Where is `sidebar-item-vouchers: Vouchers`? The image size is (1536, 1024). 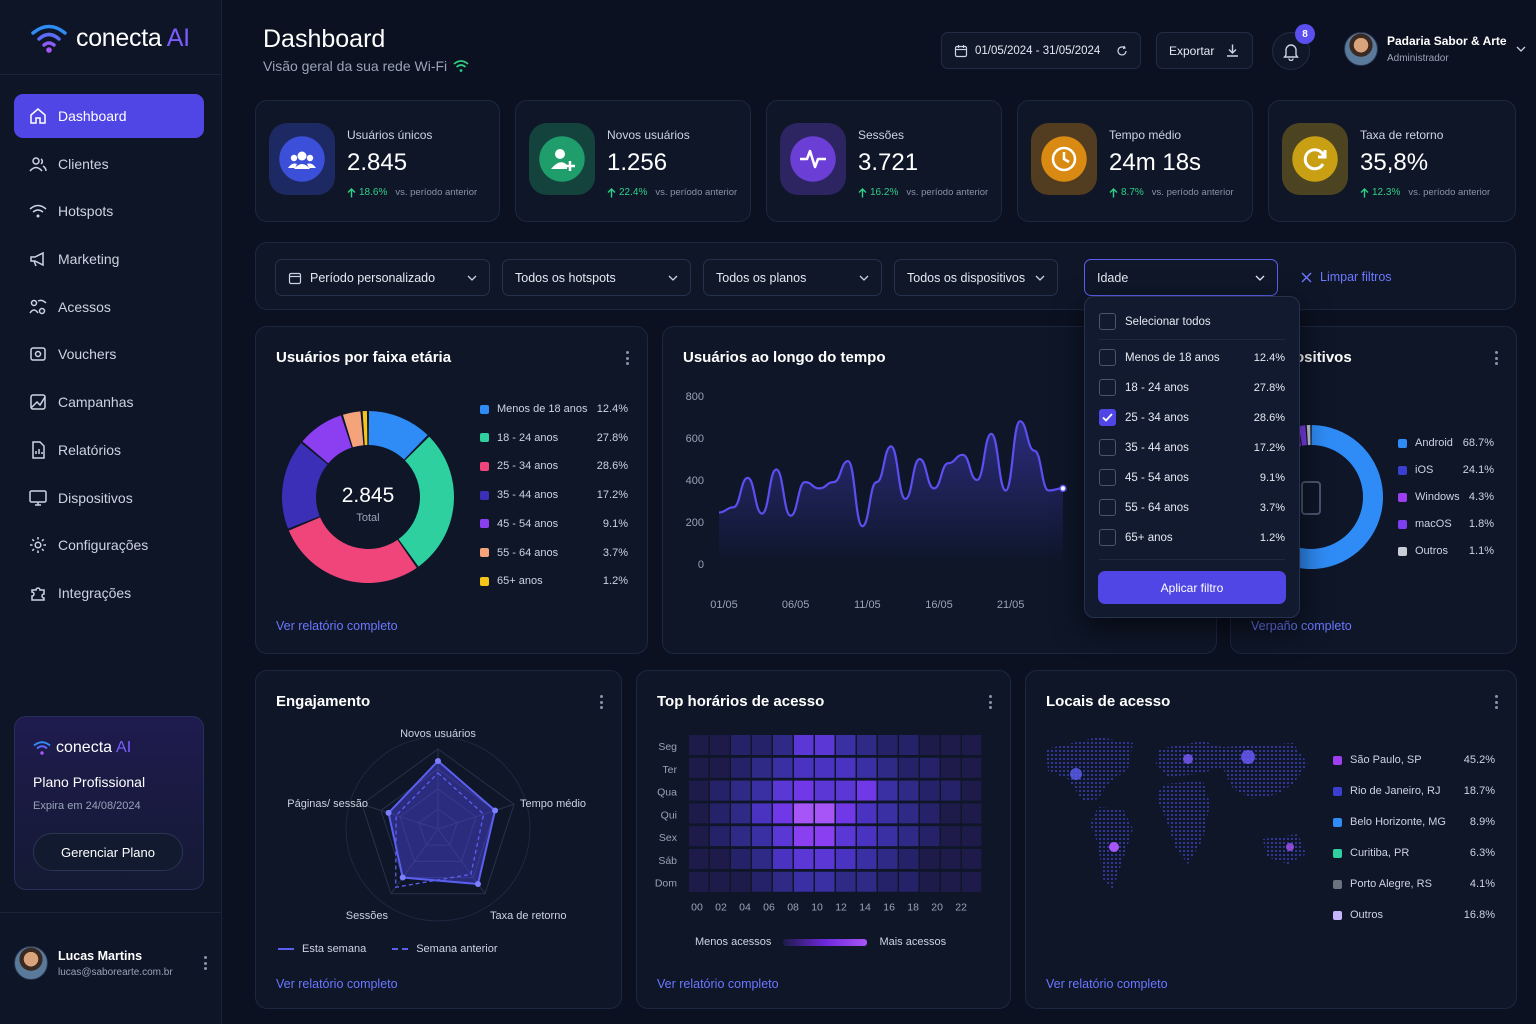 sidebar-item-vouchers: Vouchers is located at coordinates (109, 354).